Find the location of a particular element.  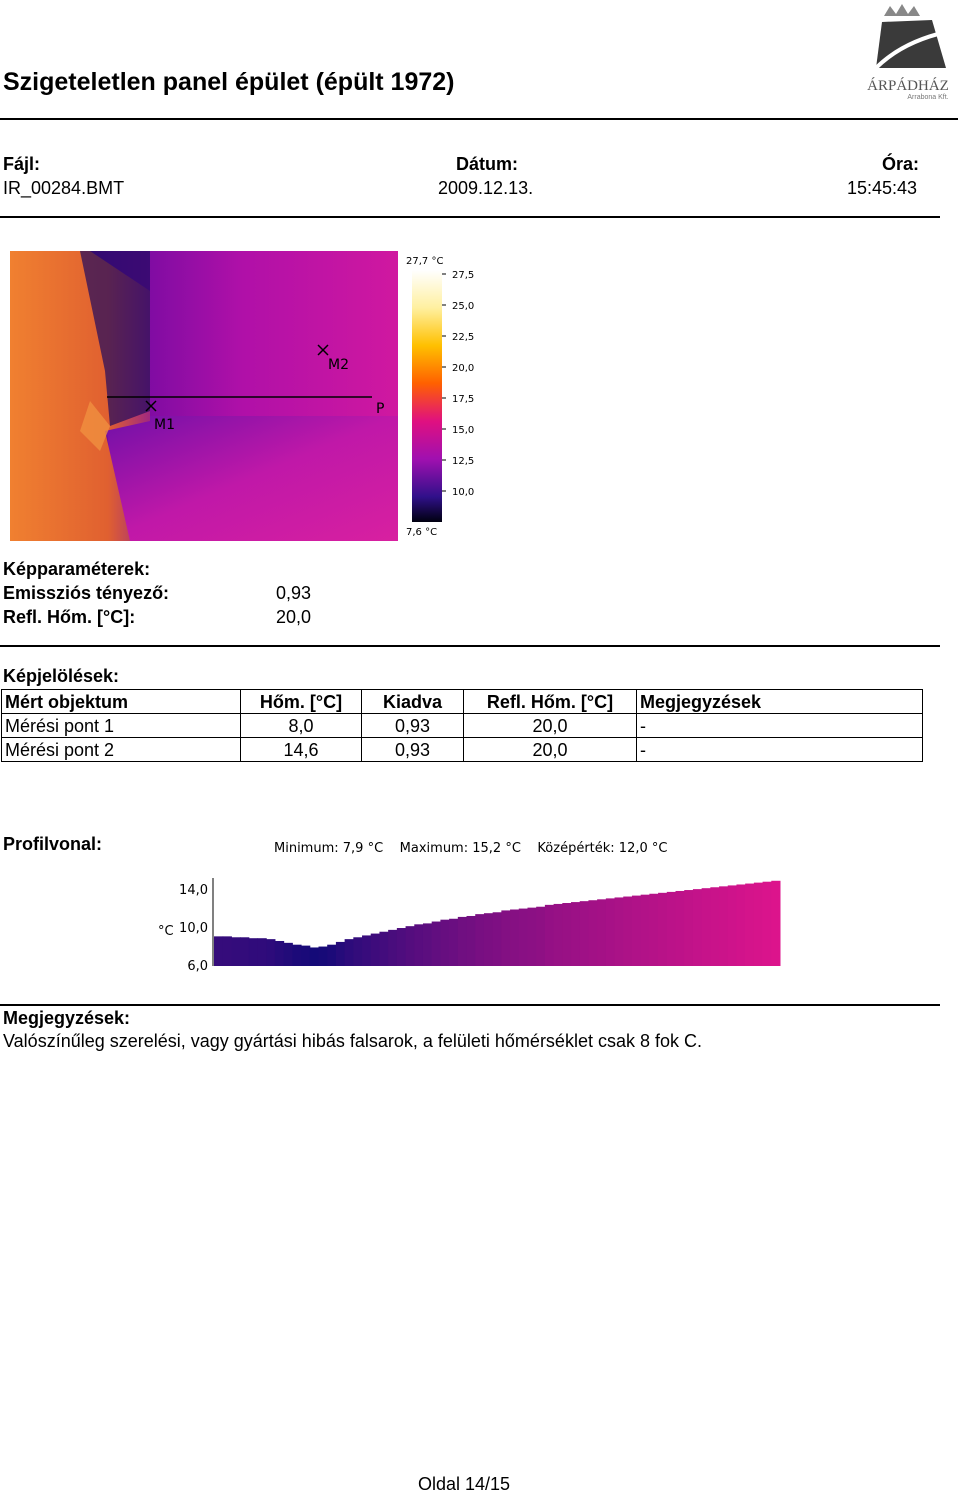

scale-tick-label: 15,0 is located at coordinates (463, 430).